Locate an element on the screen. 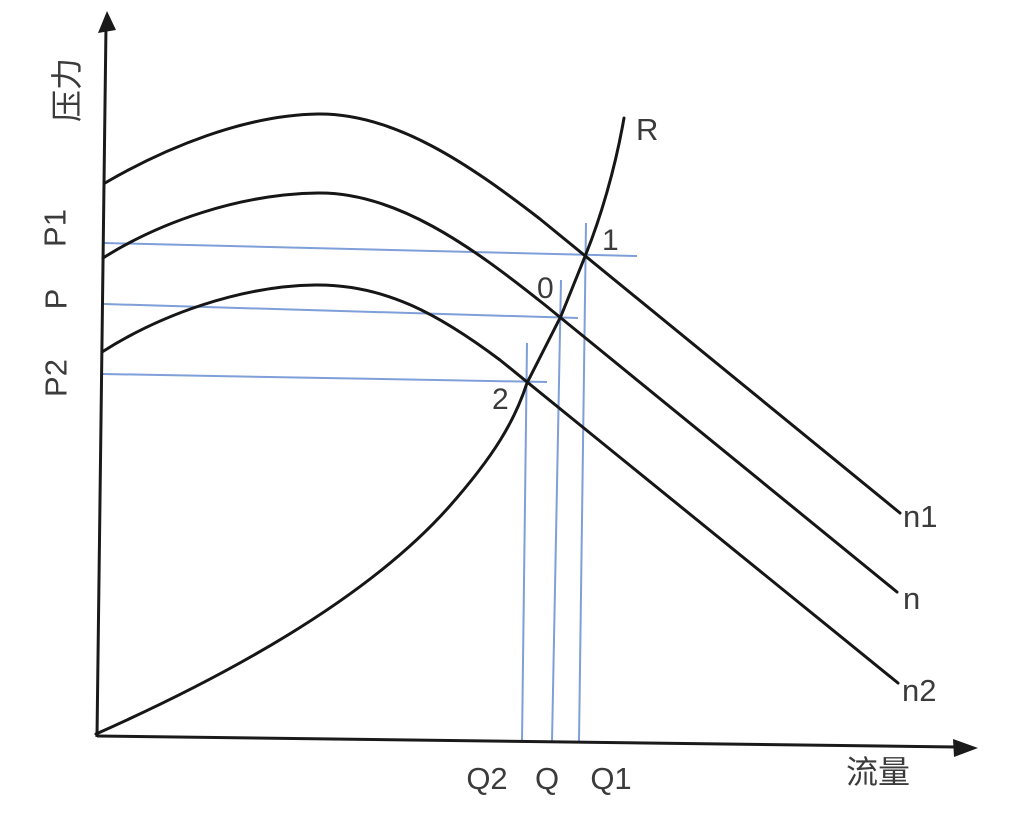 The image size is (1032, 816). label-y-axis-title: 压力 is located at coordinates (67, 90).